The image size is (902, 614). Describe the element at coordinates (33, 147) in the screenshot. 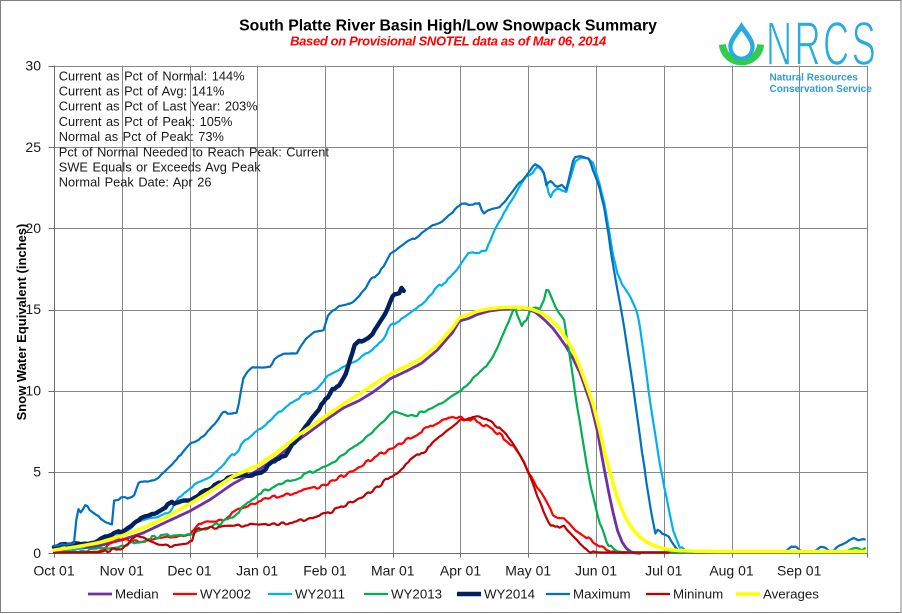

I see `svg-text: 25` at that location.